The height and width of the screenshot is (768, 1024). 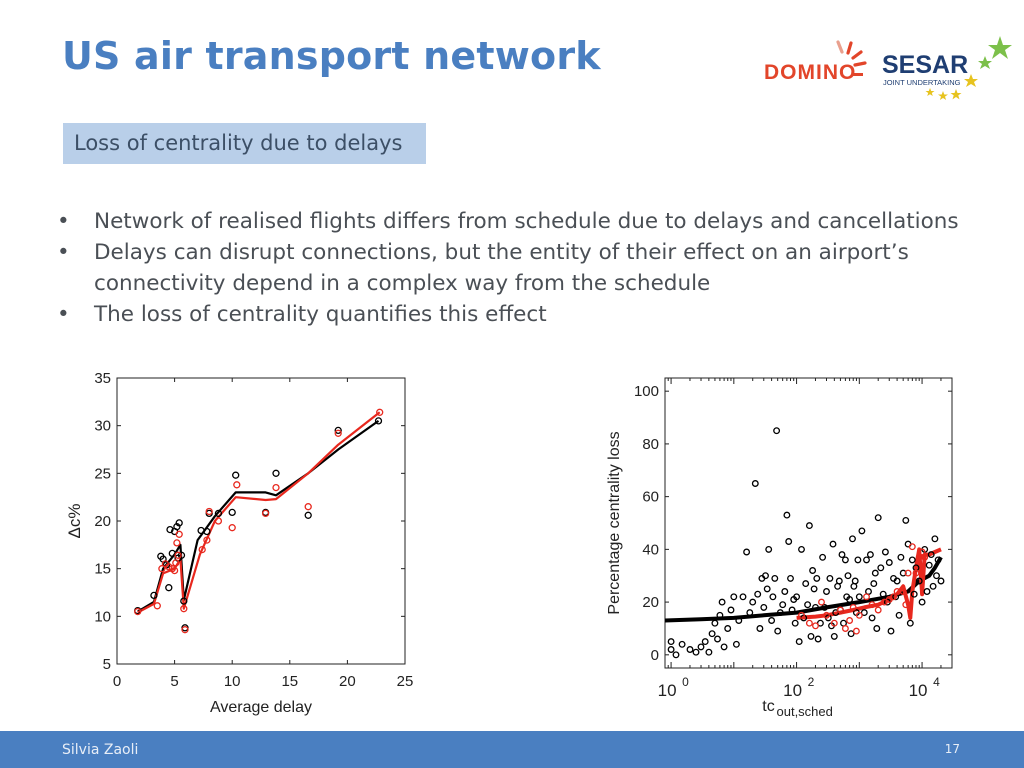 I want to click on y-axis-label: Δc%, so click(x=74, y=521).